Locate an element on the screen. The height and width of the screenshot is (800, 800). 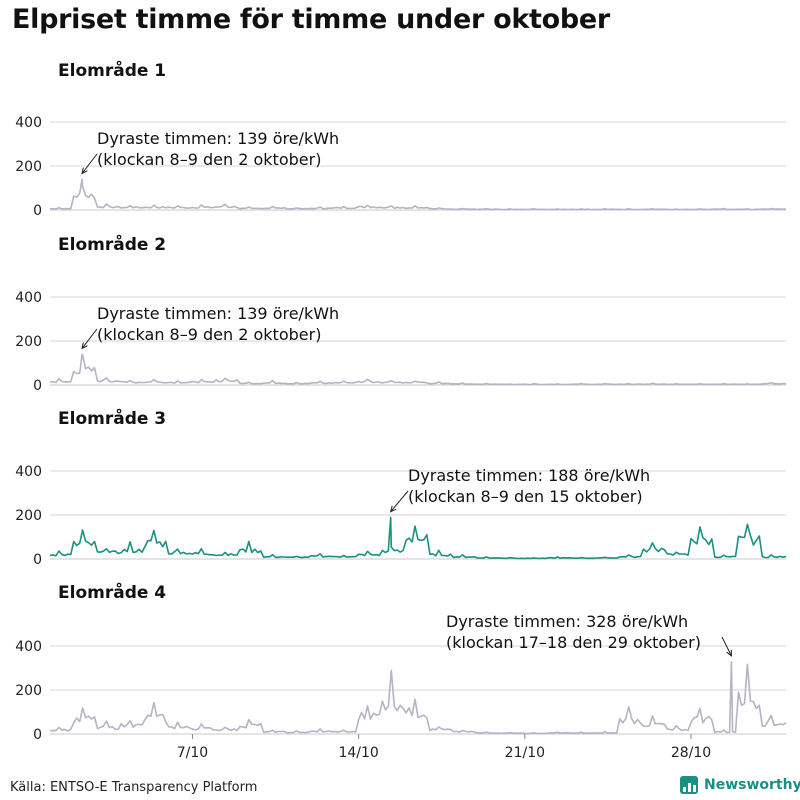
panel-heading: Elområde 4 is located at coordinates (112, 592).